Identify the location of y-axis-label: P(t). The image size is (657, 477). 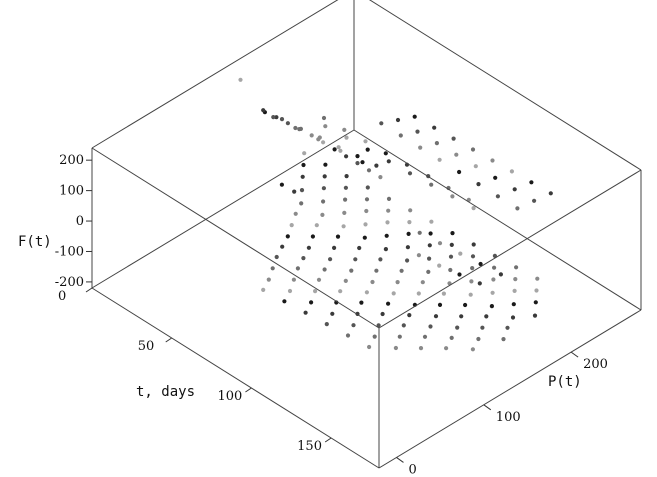
(565, 382).